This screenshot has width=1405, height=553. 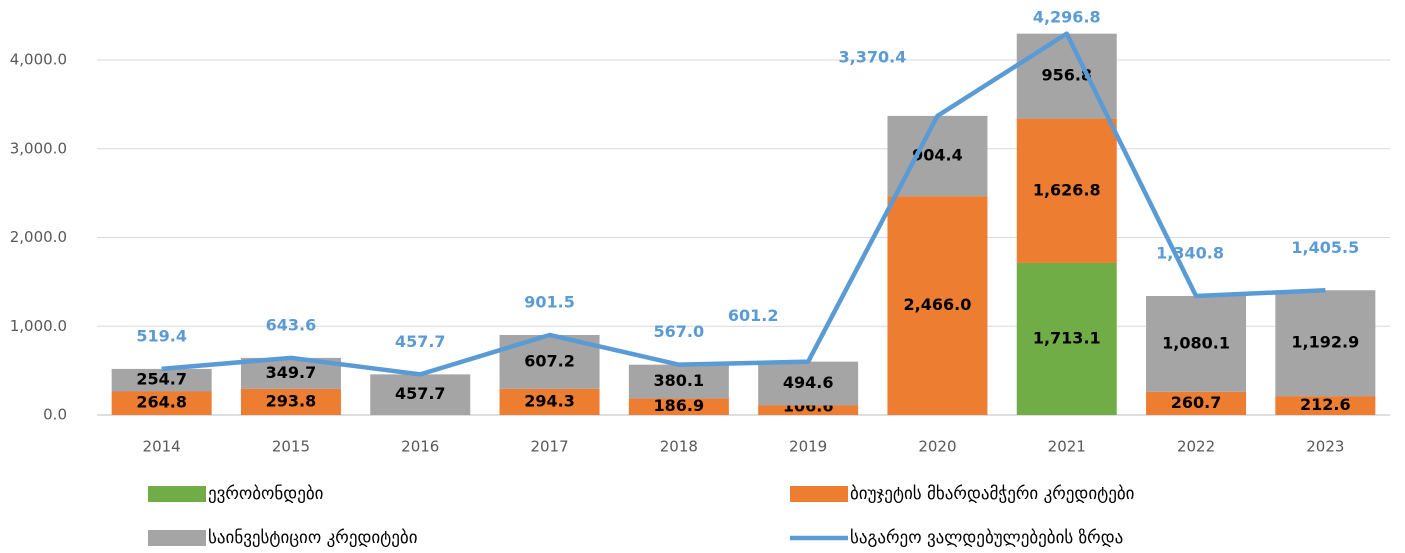 I want to click on line-value-label: 519.4, so click(x=161, y=335).